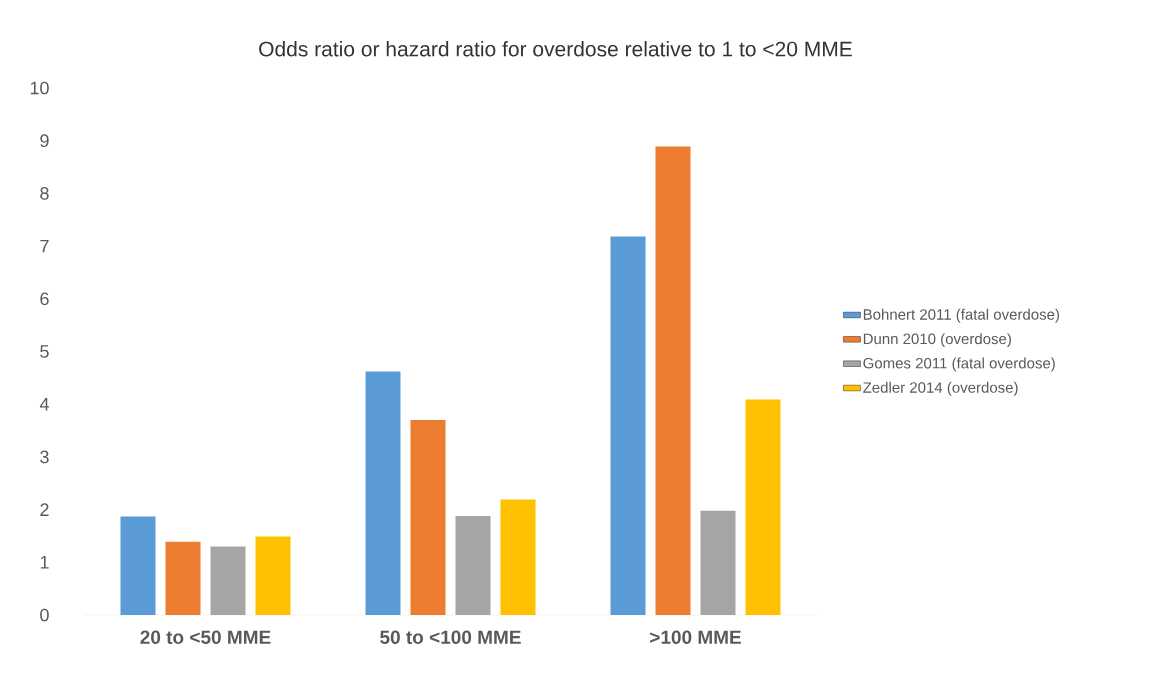  What do you see at coordinates (44, 562) in the screenshot?
I see `y-tick-label: 1` at bounding box center [44, 562].